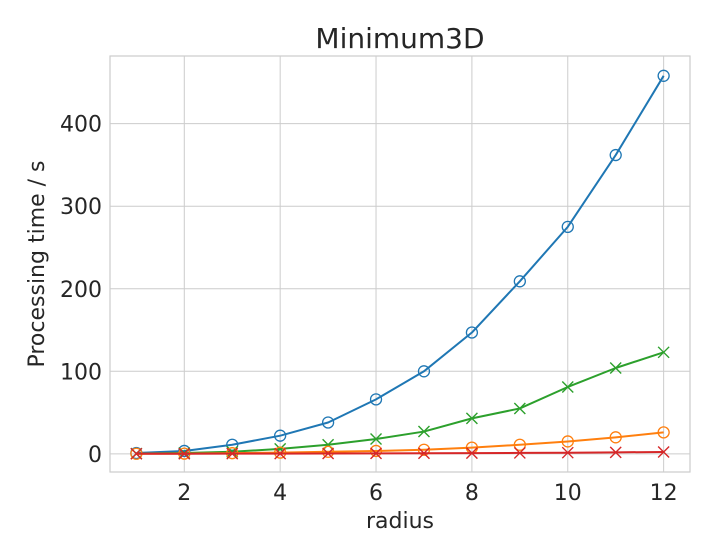  I want to click on x-tick-label: 8, so click(472, 493).